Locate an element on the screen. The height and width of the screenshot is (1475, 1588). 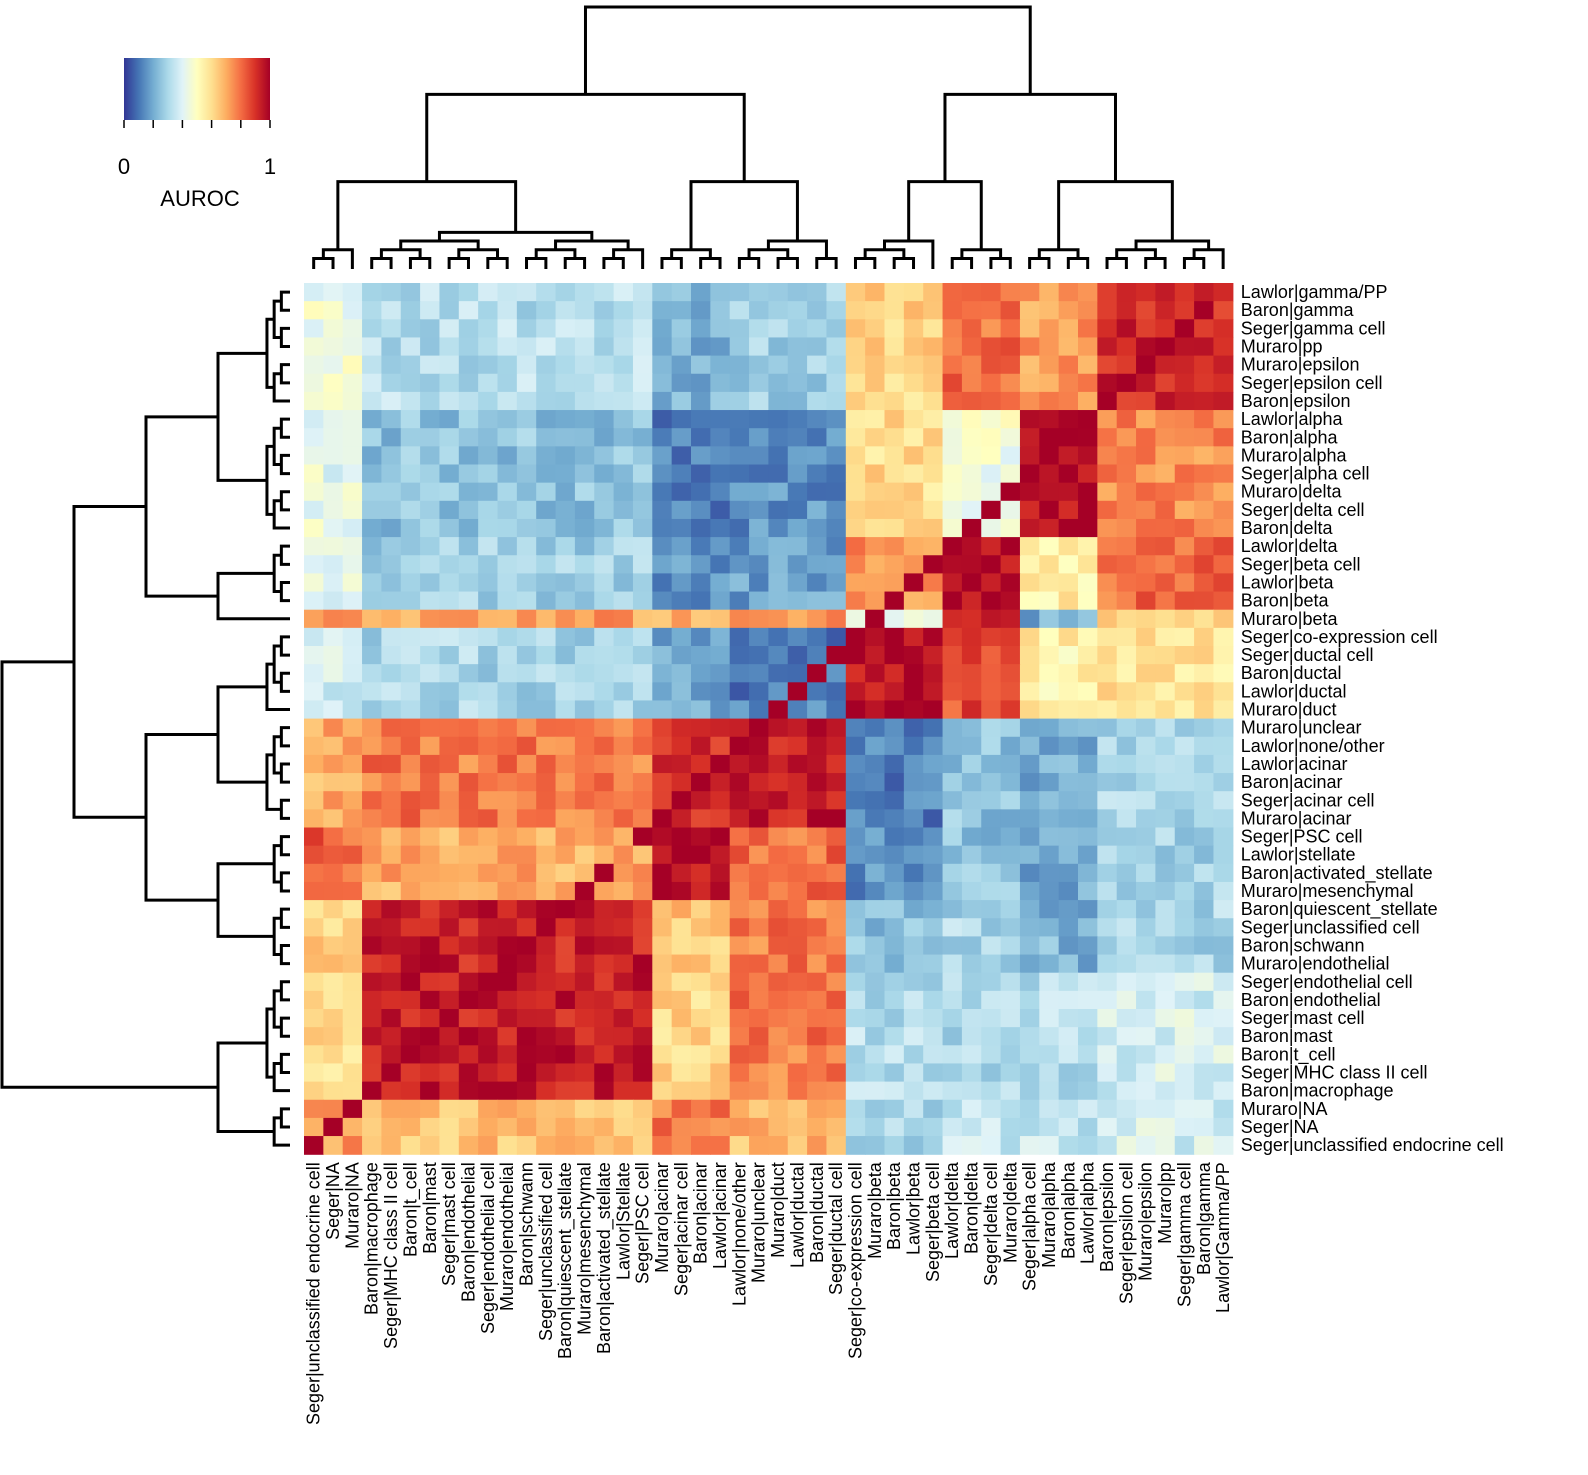
column-label: Seger|acinar cell is located at coordinates (681, 1229).